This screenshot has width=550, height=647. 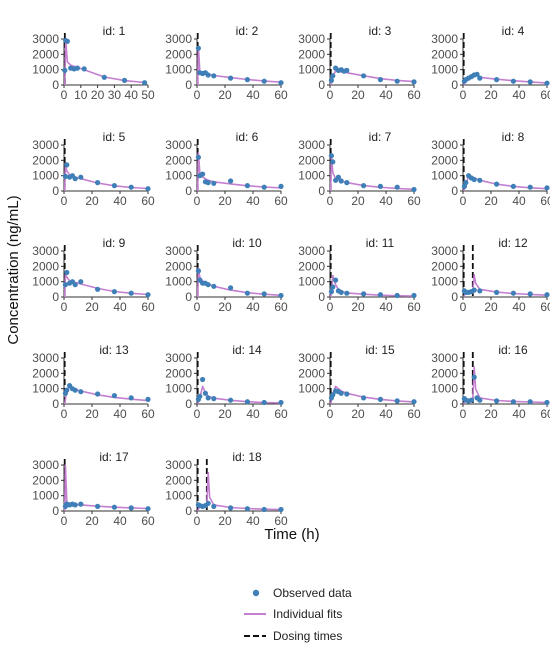 I want to click on panel-title: id: 7, so click(x=380, y=137).